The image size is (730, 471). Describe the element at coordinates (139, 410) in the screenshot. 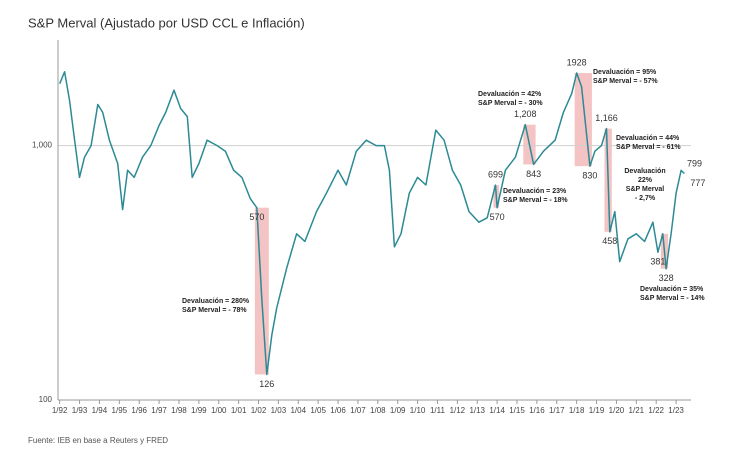

I see `x-tick-label: 1/96` at that location.